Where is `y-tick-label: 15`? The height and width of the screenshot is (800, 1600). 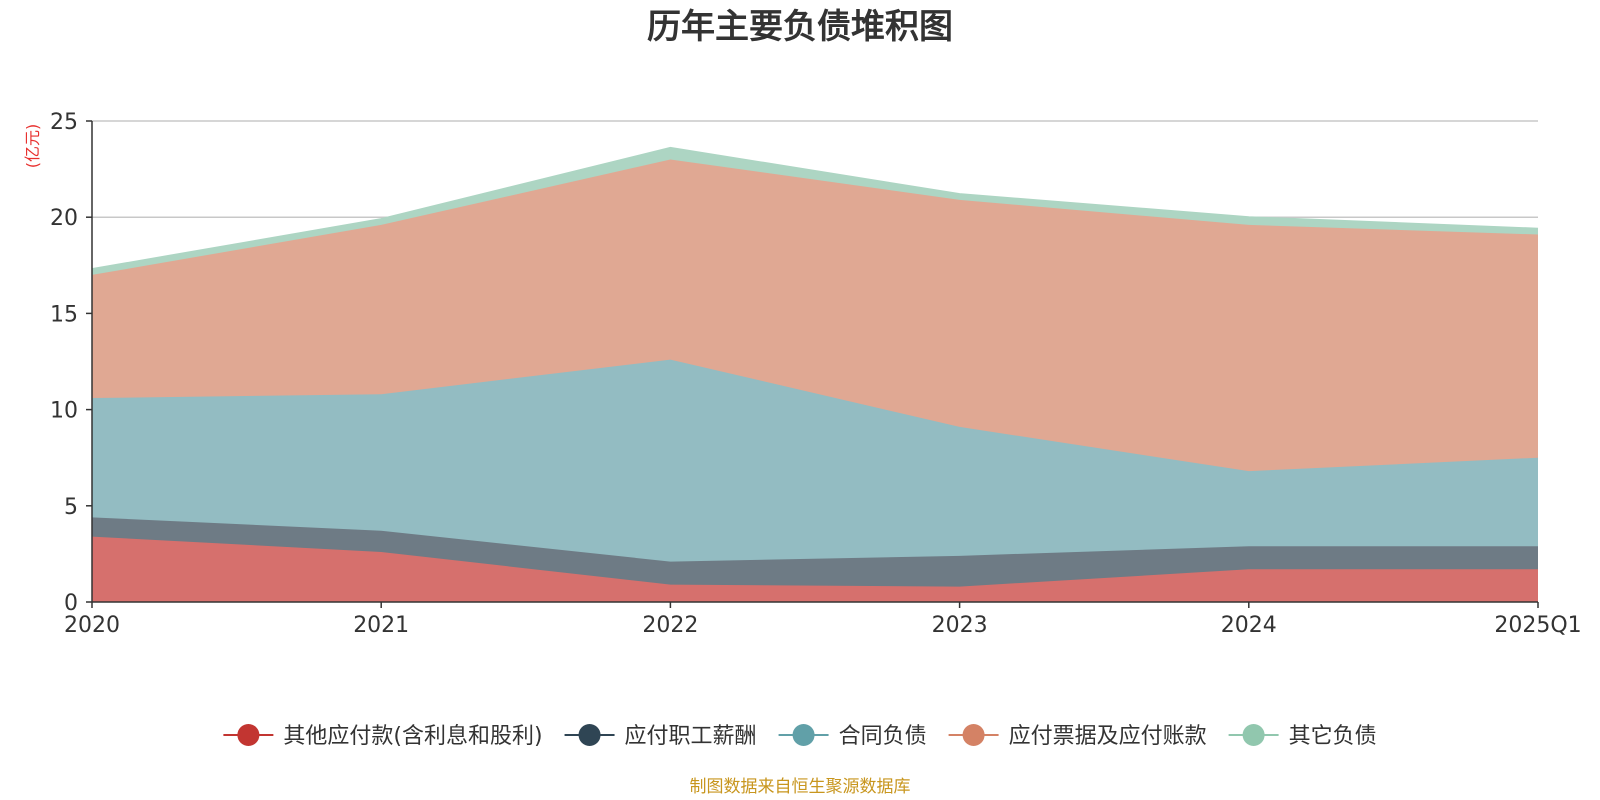
y-tick-label: 15 is located at coordinates (64, 314).